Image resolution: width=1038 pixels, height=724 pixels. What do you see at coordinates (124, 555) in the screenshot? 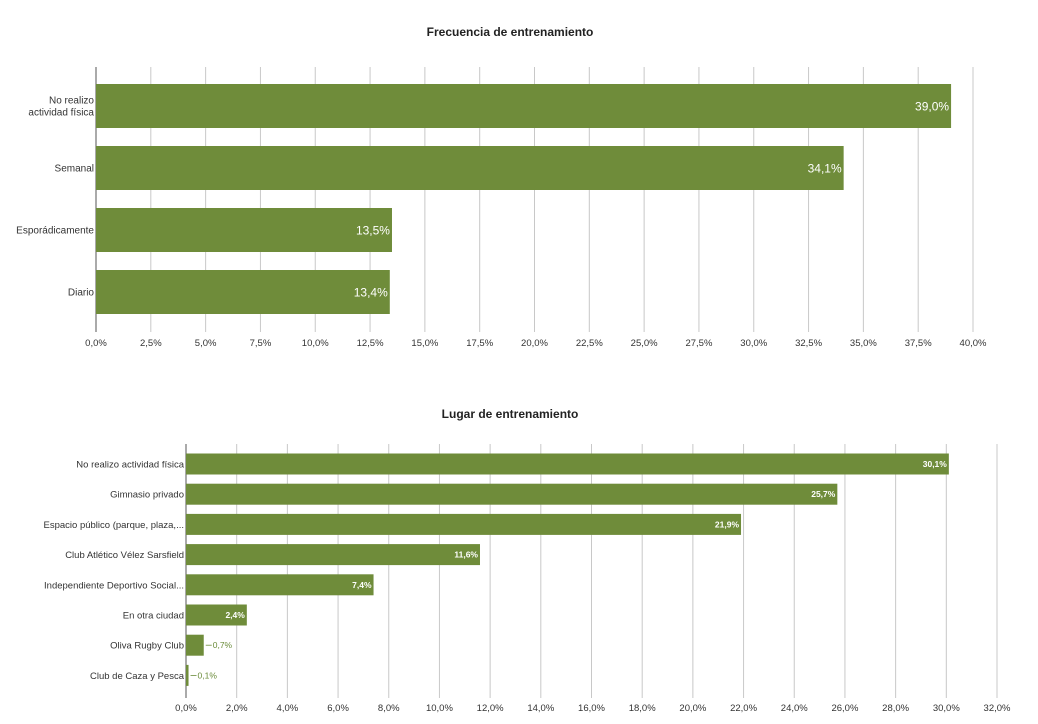
I see `category-label: Club Atlético Vélez Sarsfield` at bounding box center [124, 555].